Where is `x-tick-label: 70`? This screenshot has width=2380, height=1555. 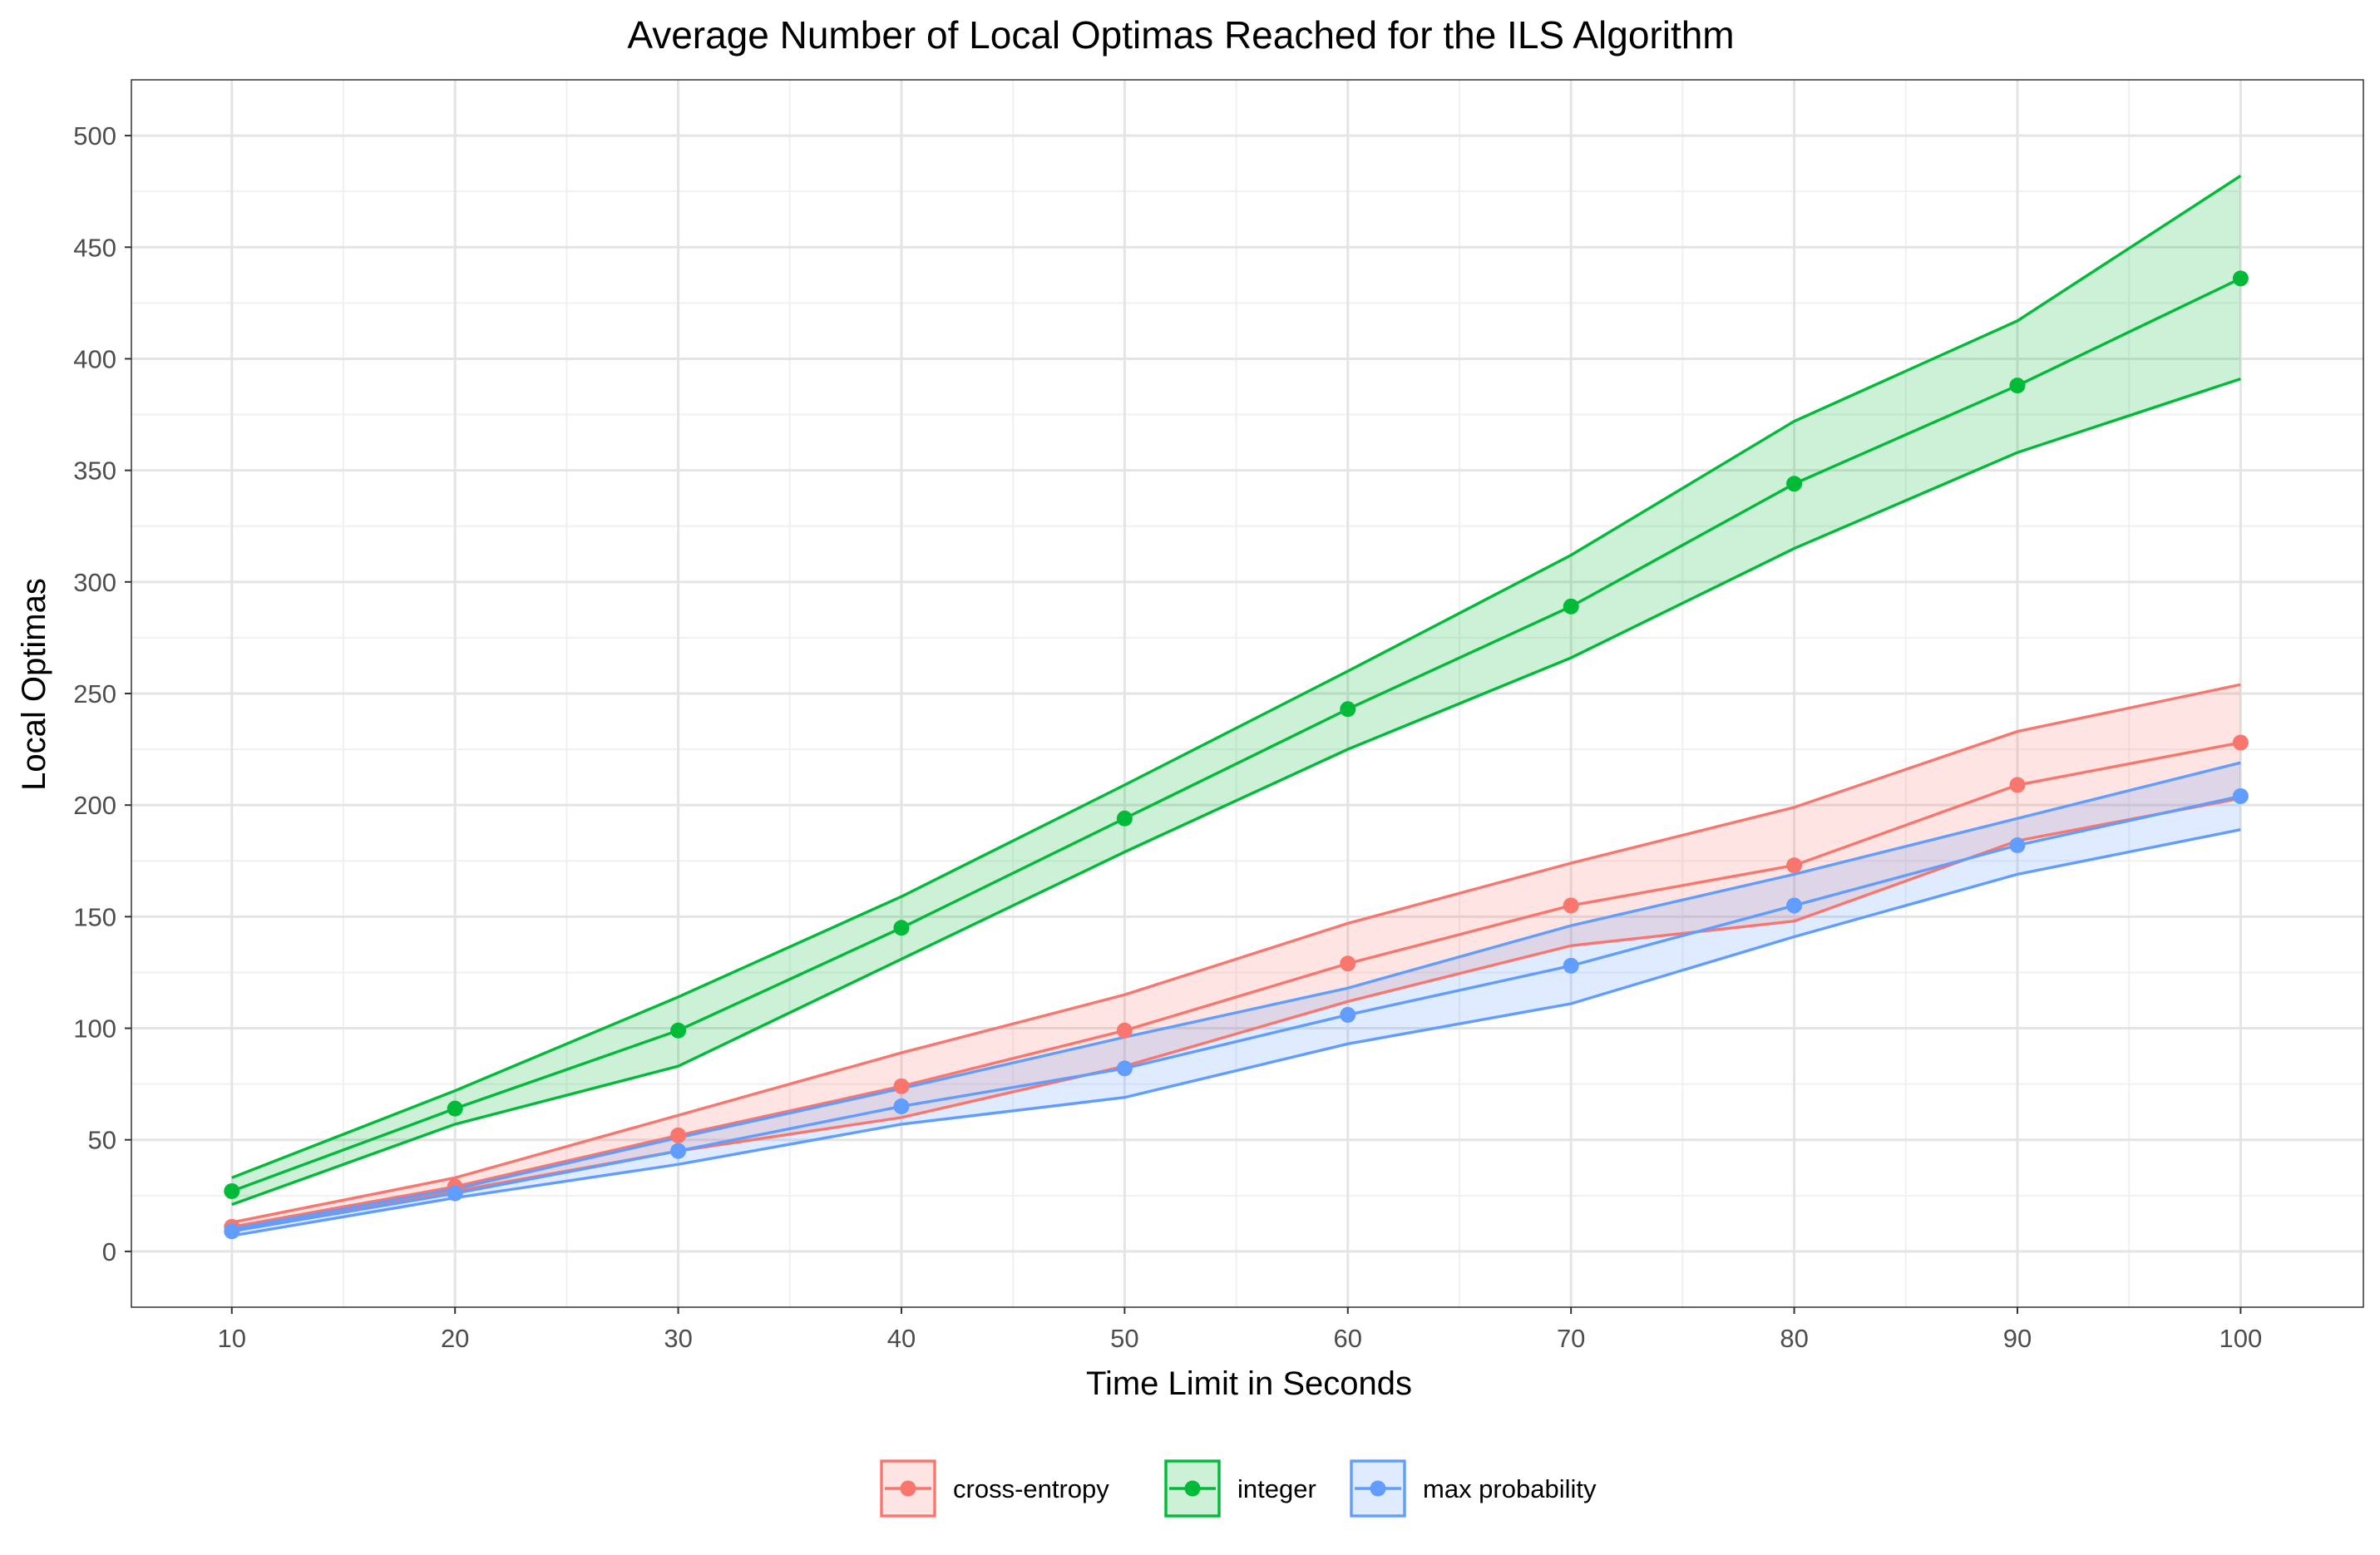 x-tick-label: 70 is located at coordinates (1571, 1338).